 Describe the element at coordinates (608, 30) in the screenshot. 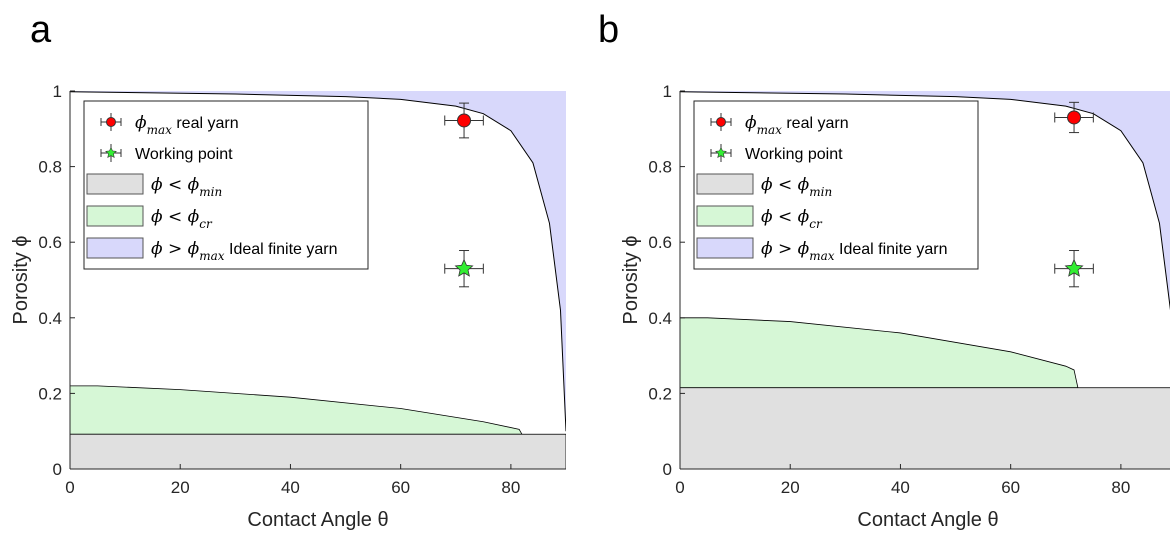

I see `panel-letter-b: b` at that location.